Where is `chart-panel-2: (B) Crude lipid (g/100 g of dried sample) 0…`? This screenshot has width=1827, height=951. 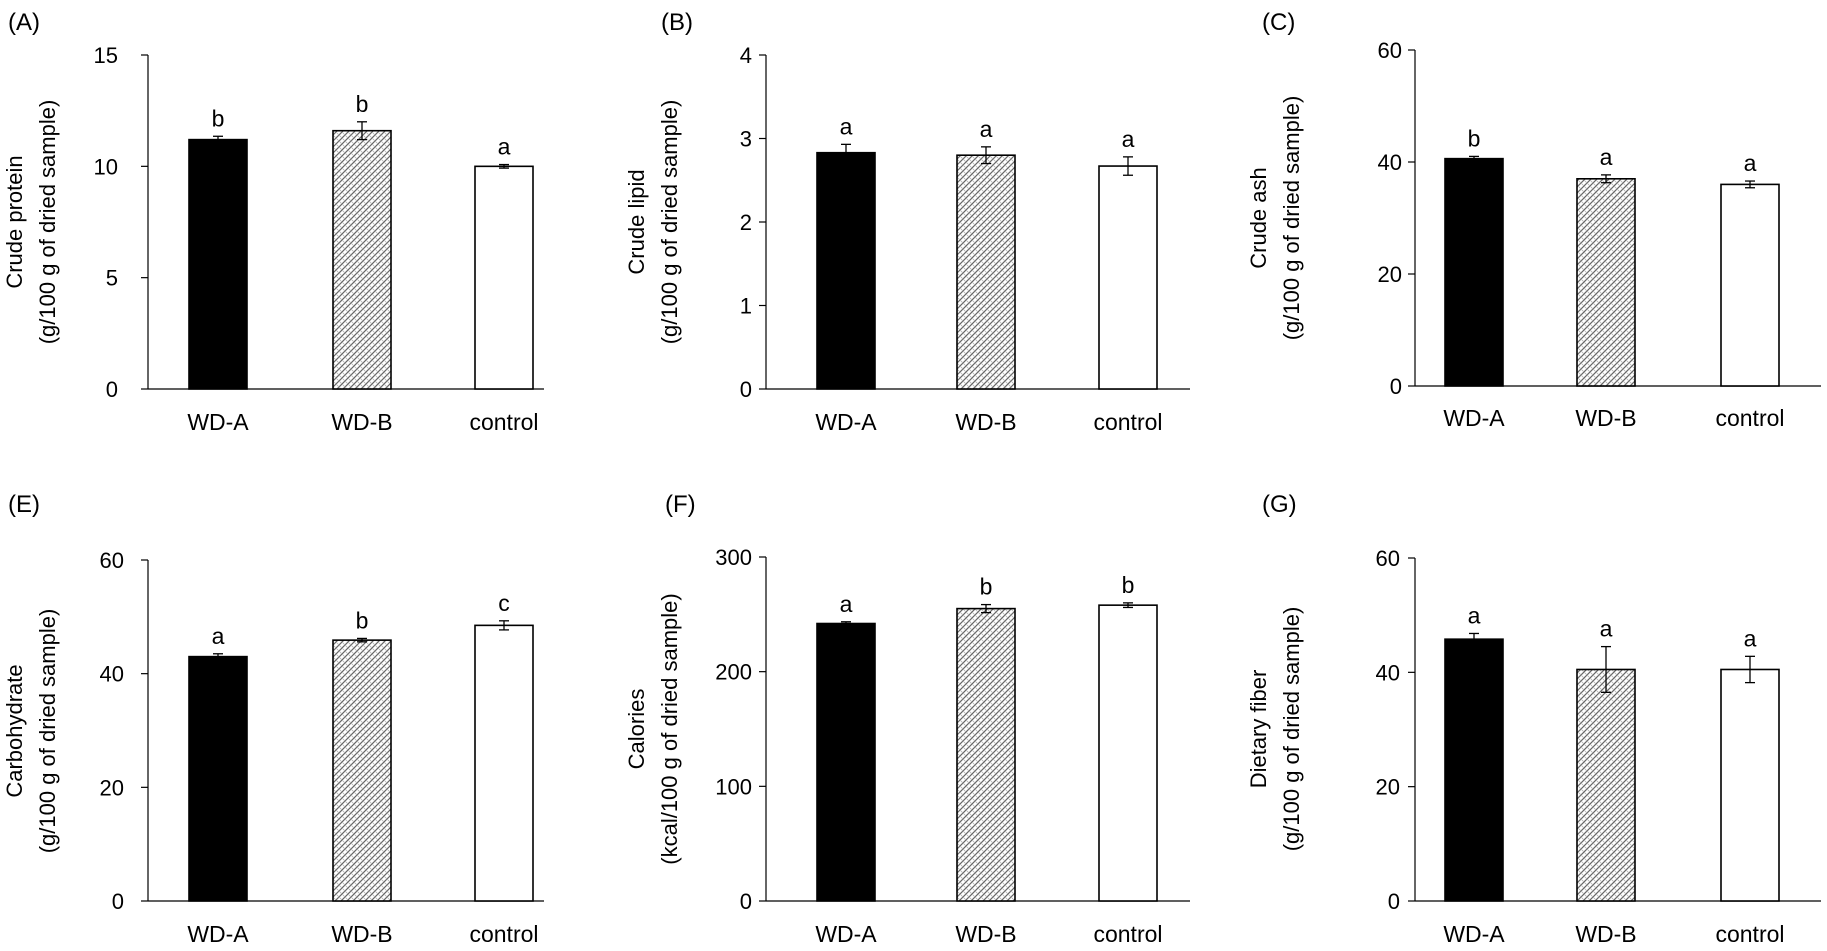
chart-panel-2: (B) Crude lipid (g/100 g of dried sample) 0… is located at coordinates (907, 222).